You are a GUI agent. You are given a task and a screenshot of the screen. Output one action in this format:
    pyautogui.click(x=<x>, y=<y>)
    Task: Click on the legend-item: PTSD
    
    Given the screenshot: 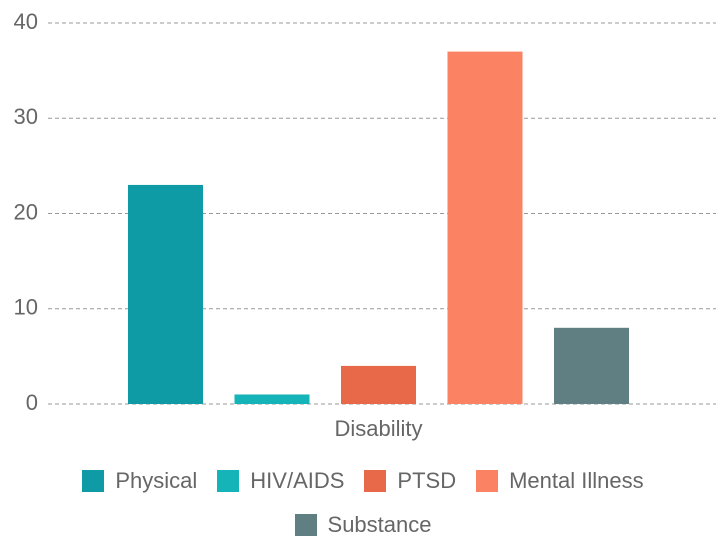 What is the action you would take?
    pyautogui.click(x=410, y=481)
    